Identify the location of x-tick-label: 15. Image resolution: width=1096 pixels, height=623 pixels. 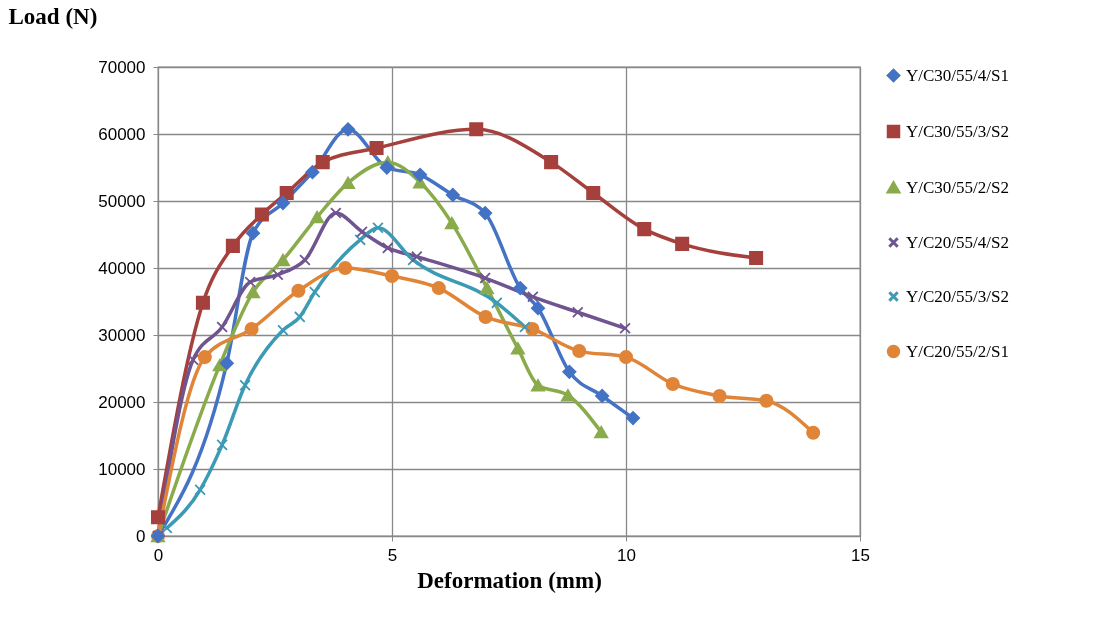
(860, 555).